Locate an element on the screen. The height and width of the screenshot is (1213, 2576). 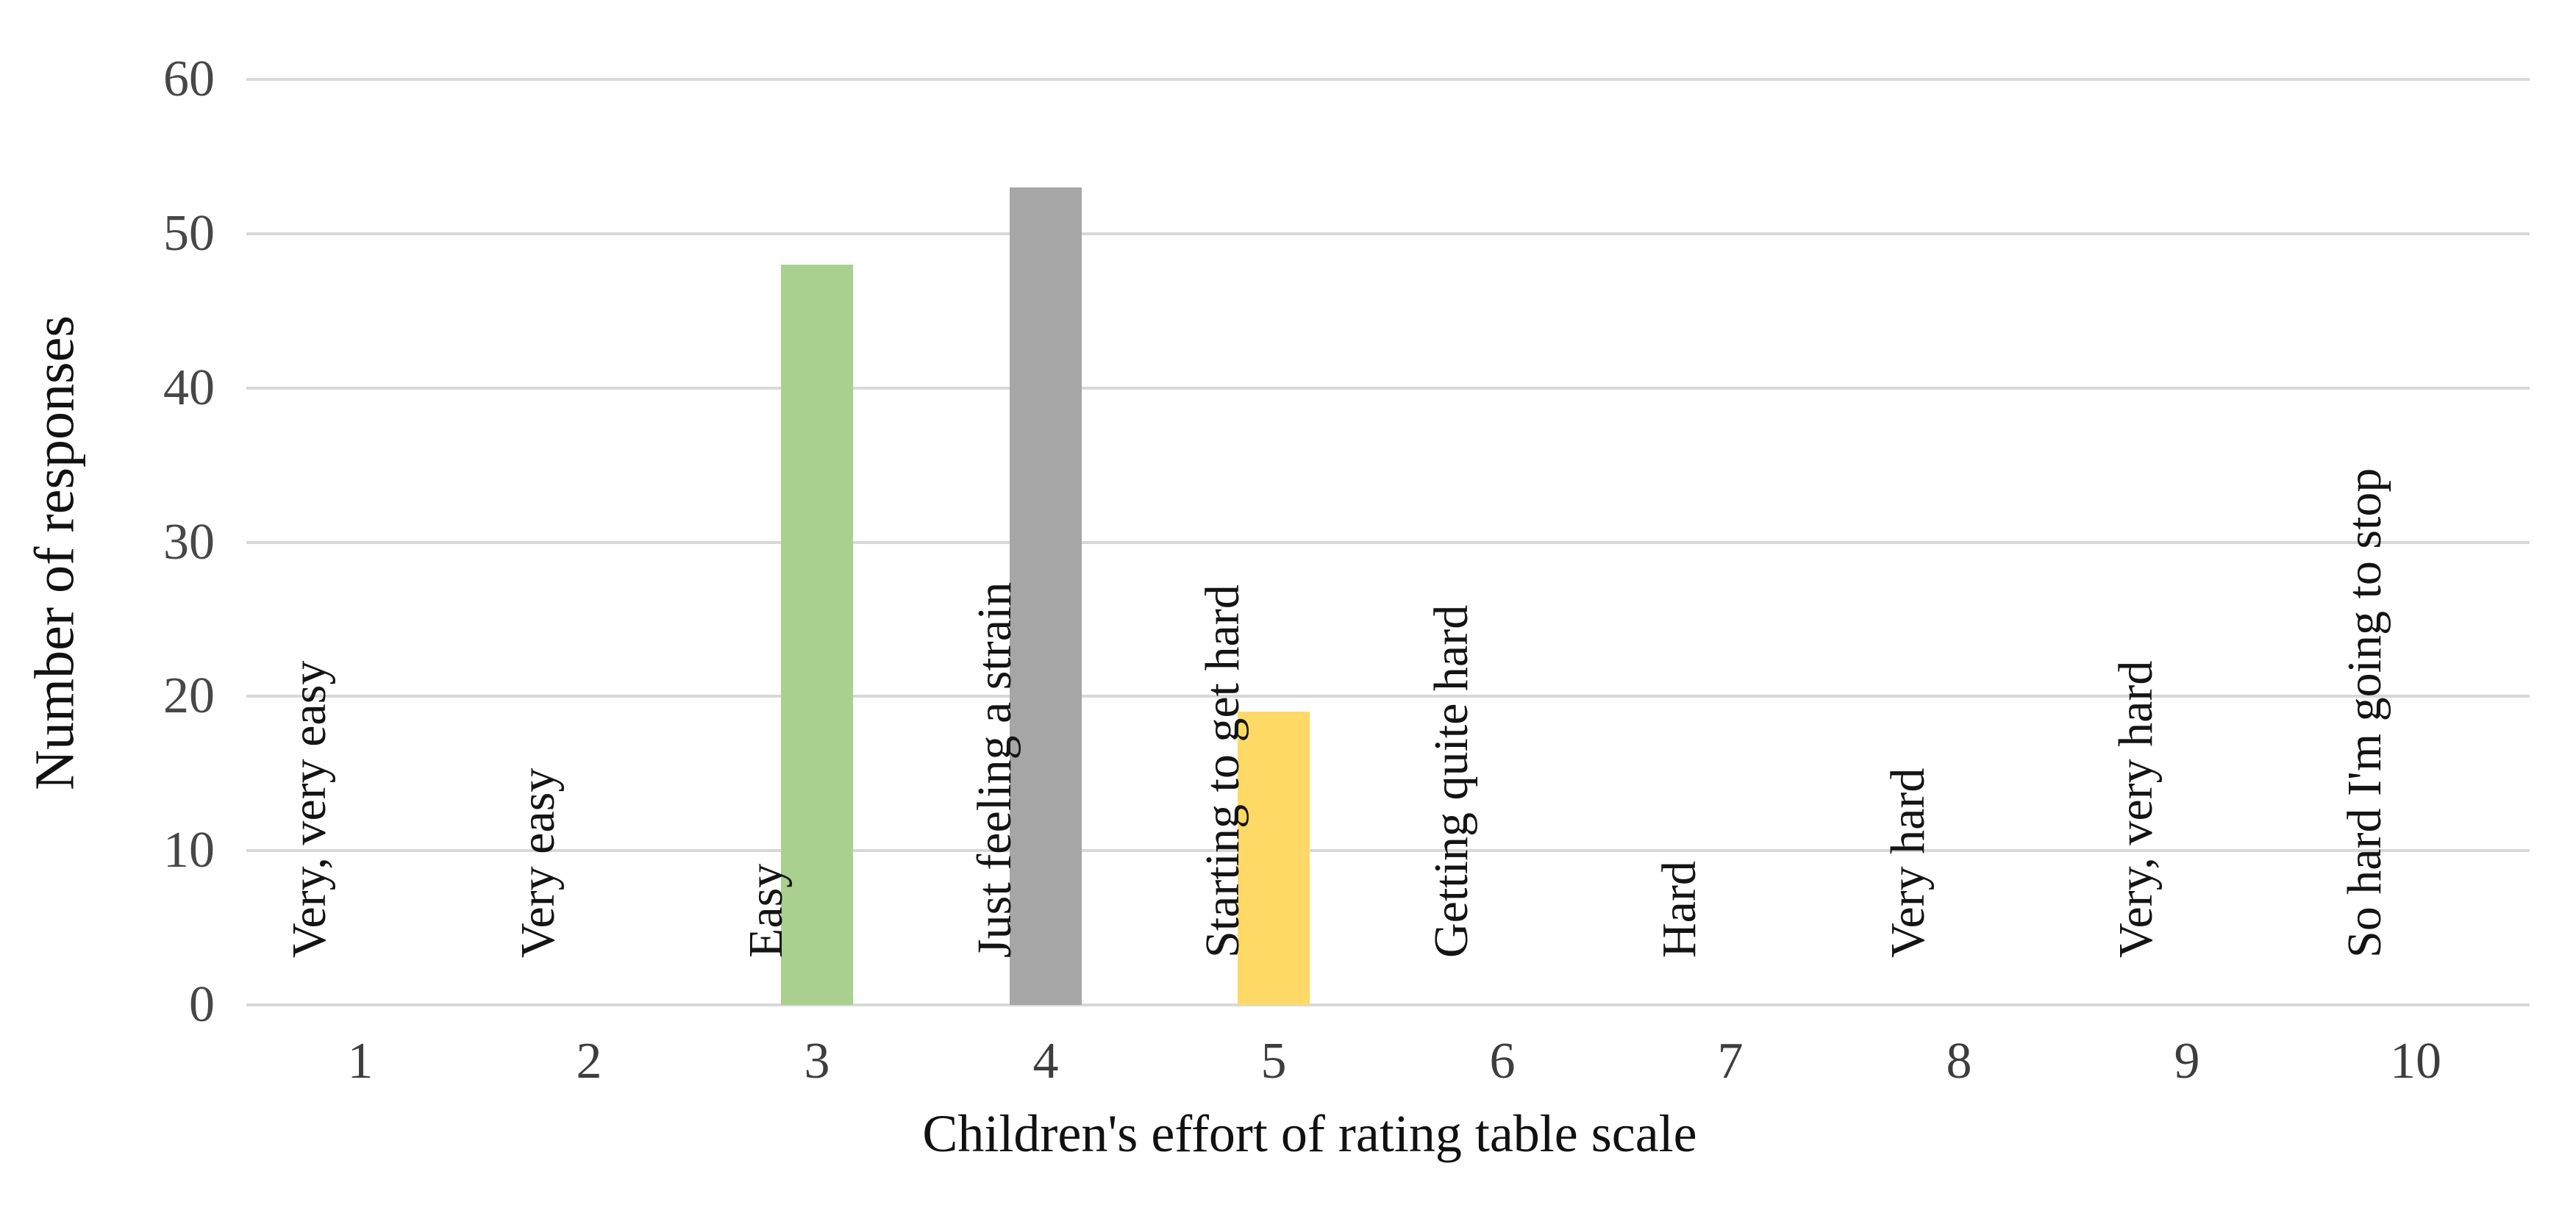
category-label-4: Just feeling a strain is located at coordinates (995, 770).